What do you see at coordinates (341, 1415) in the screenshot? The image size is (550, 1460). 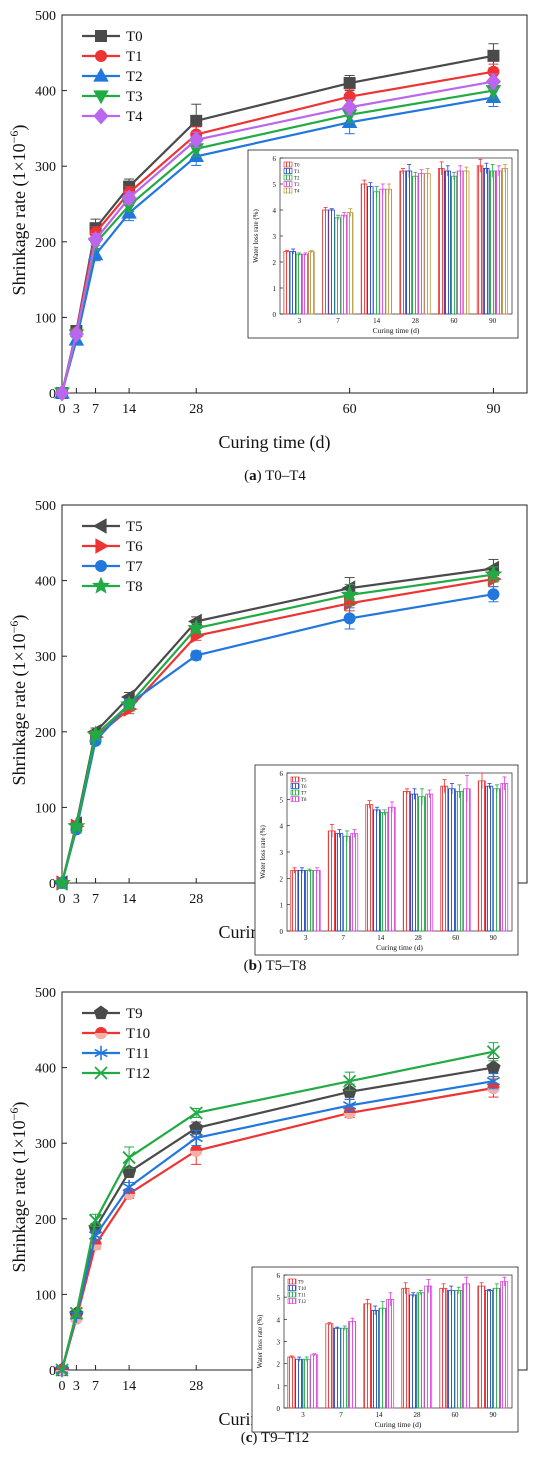 I see `inset-x-tick-label: 7` at bounding box center [341, 1415].